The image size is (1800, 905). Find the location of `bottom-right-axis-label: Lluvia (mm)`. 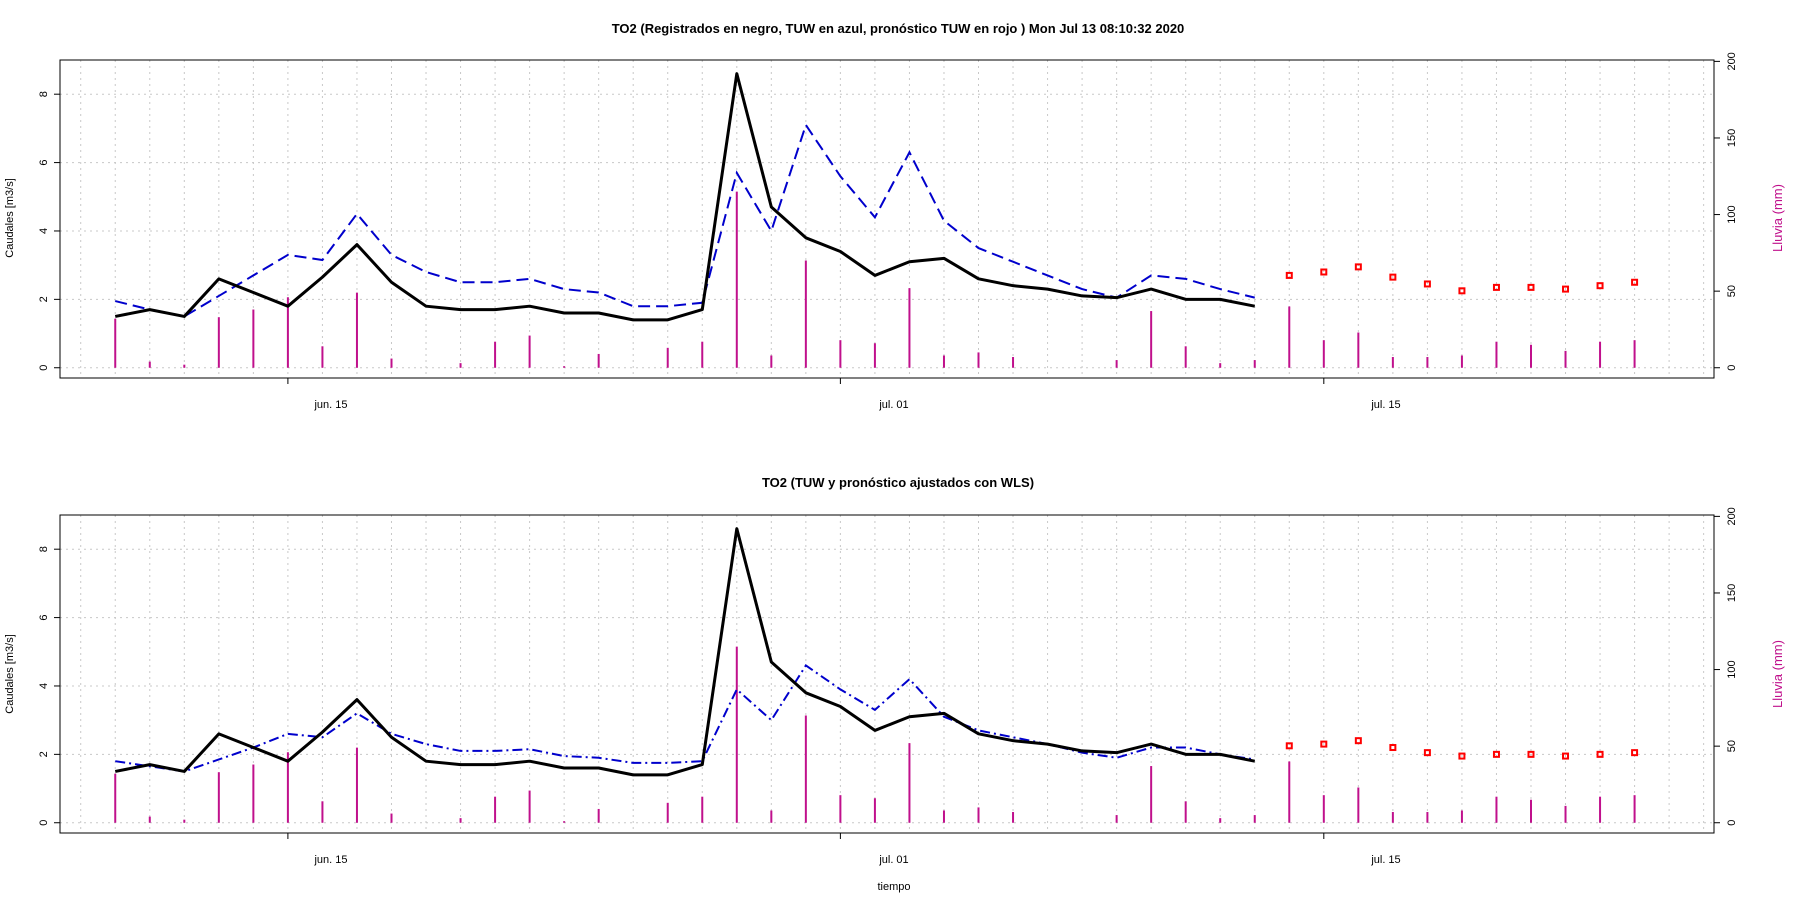

bottom-right-axis-label: Lluvia (mm) is located at coordinates (1777, 674).